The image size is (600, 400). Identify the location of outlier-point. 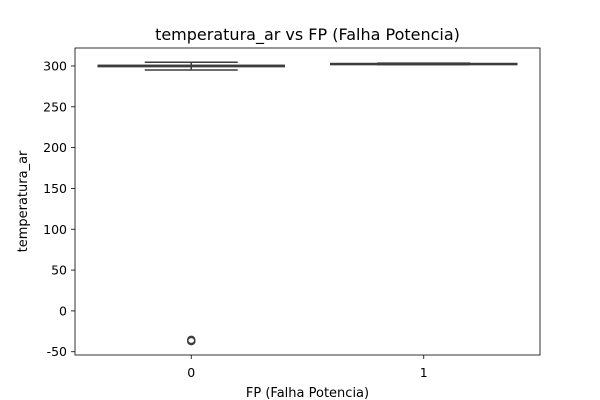
(191, 341).